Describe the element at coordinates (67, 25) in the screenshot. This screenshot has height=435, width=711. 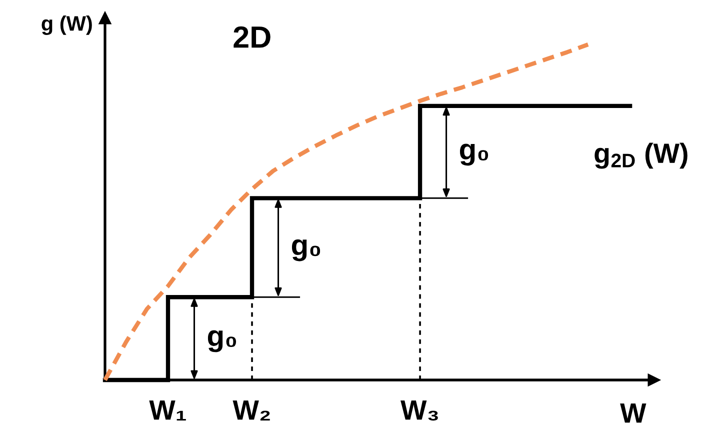
I see `y-axis-title: g (W)` at that location.